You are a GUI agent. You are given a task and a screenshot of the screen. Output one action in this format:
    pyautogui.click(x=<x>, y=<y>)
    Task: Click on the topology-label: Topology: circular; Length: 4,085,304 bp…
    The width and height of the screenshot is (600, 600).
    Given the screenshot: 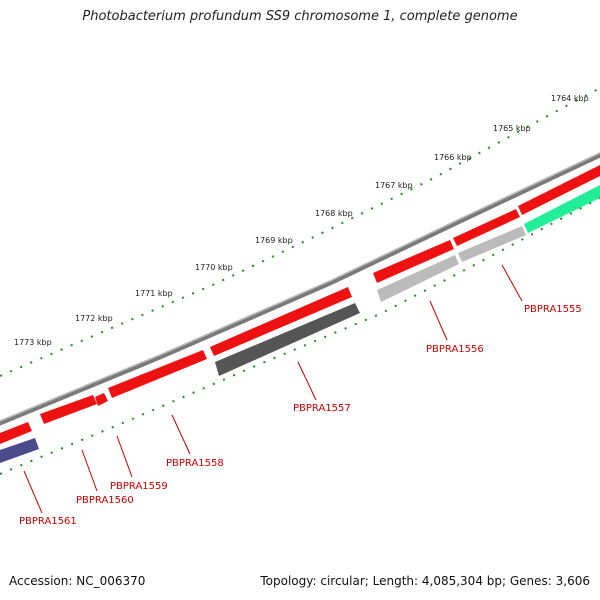 What is the action you would take?
    pyautogui.click(x=425, y=581)
    